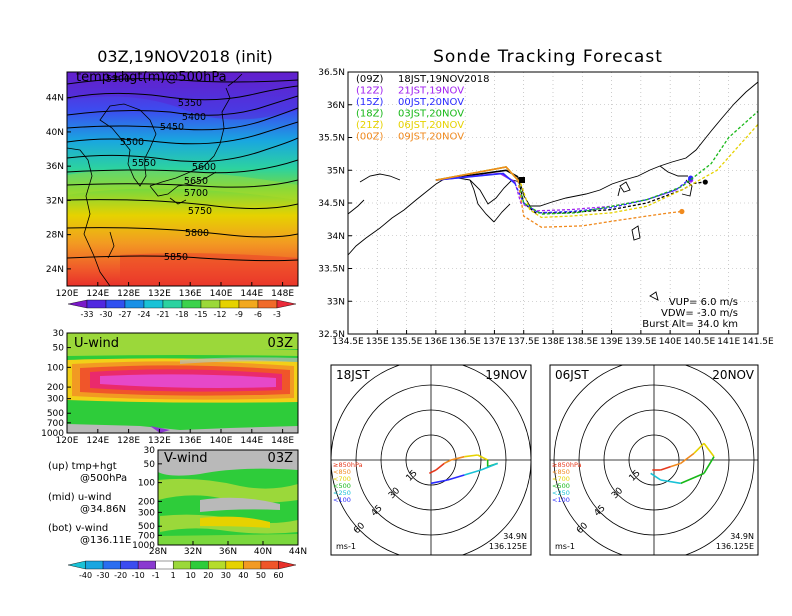 Image resolution: width=792 pixels, height=616 pixels. I want to click on u-x-label: 132E, so click(159, 441).